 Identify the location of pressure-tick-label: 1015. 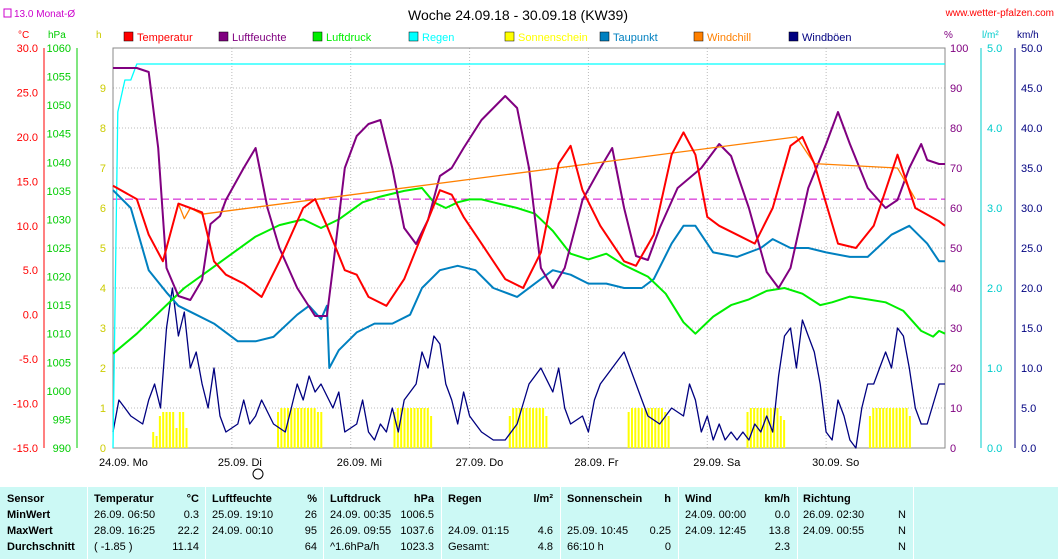
(59, 306).